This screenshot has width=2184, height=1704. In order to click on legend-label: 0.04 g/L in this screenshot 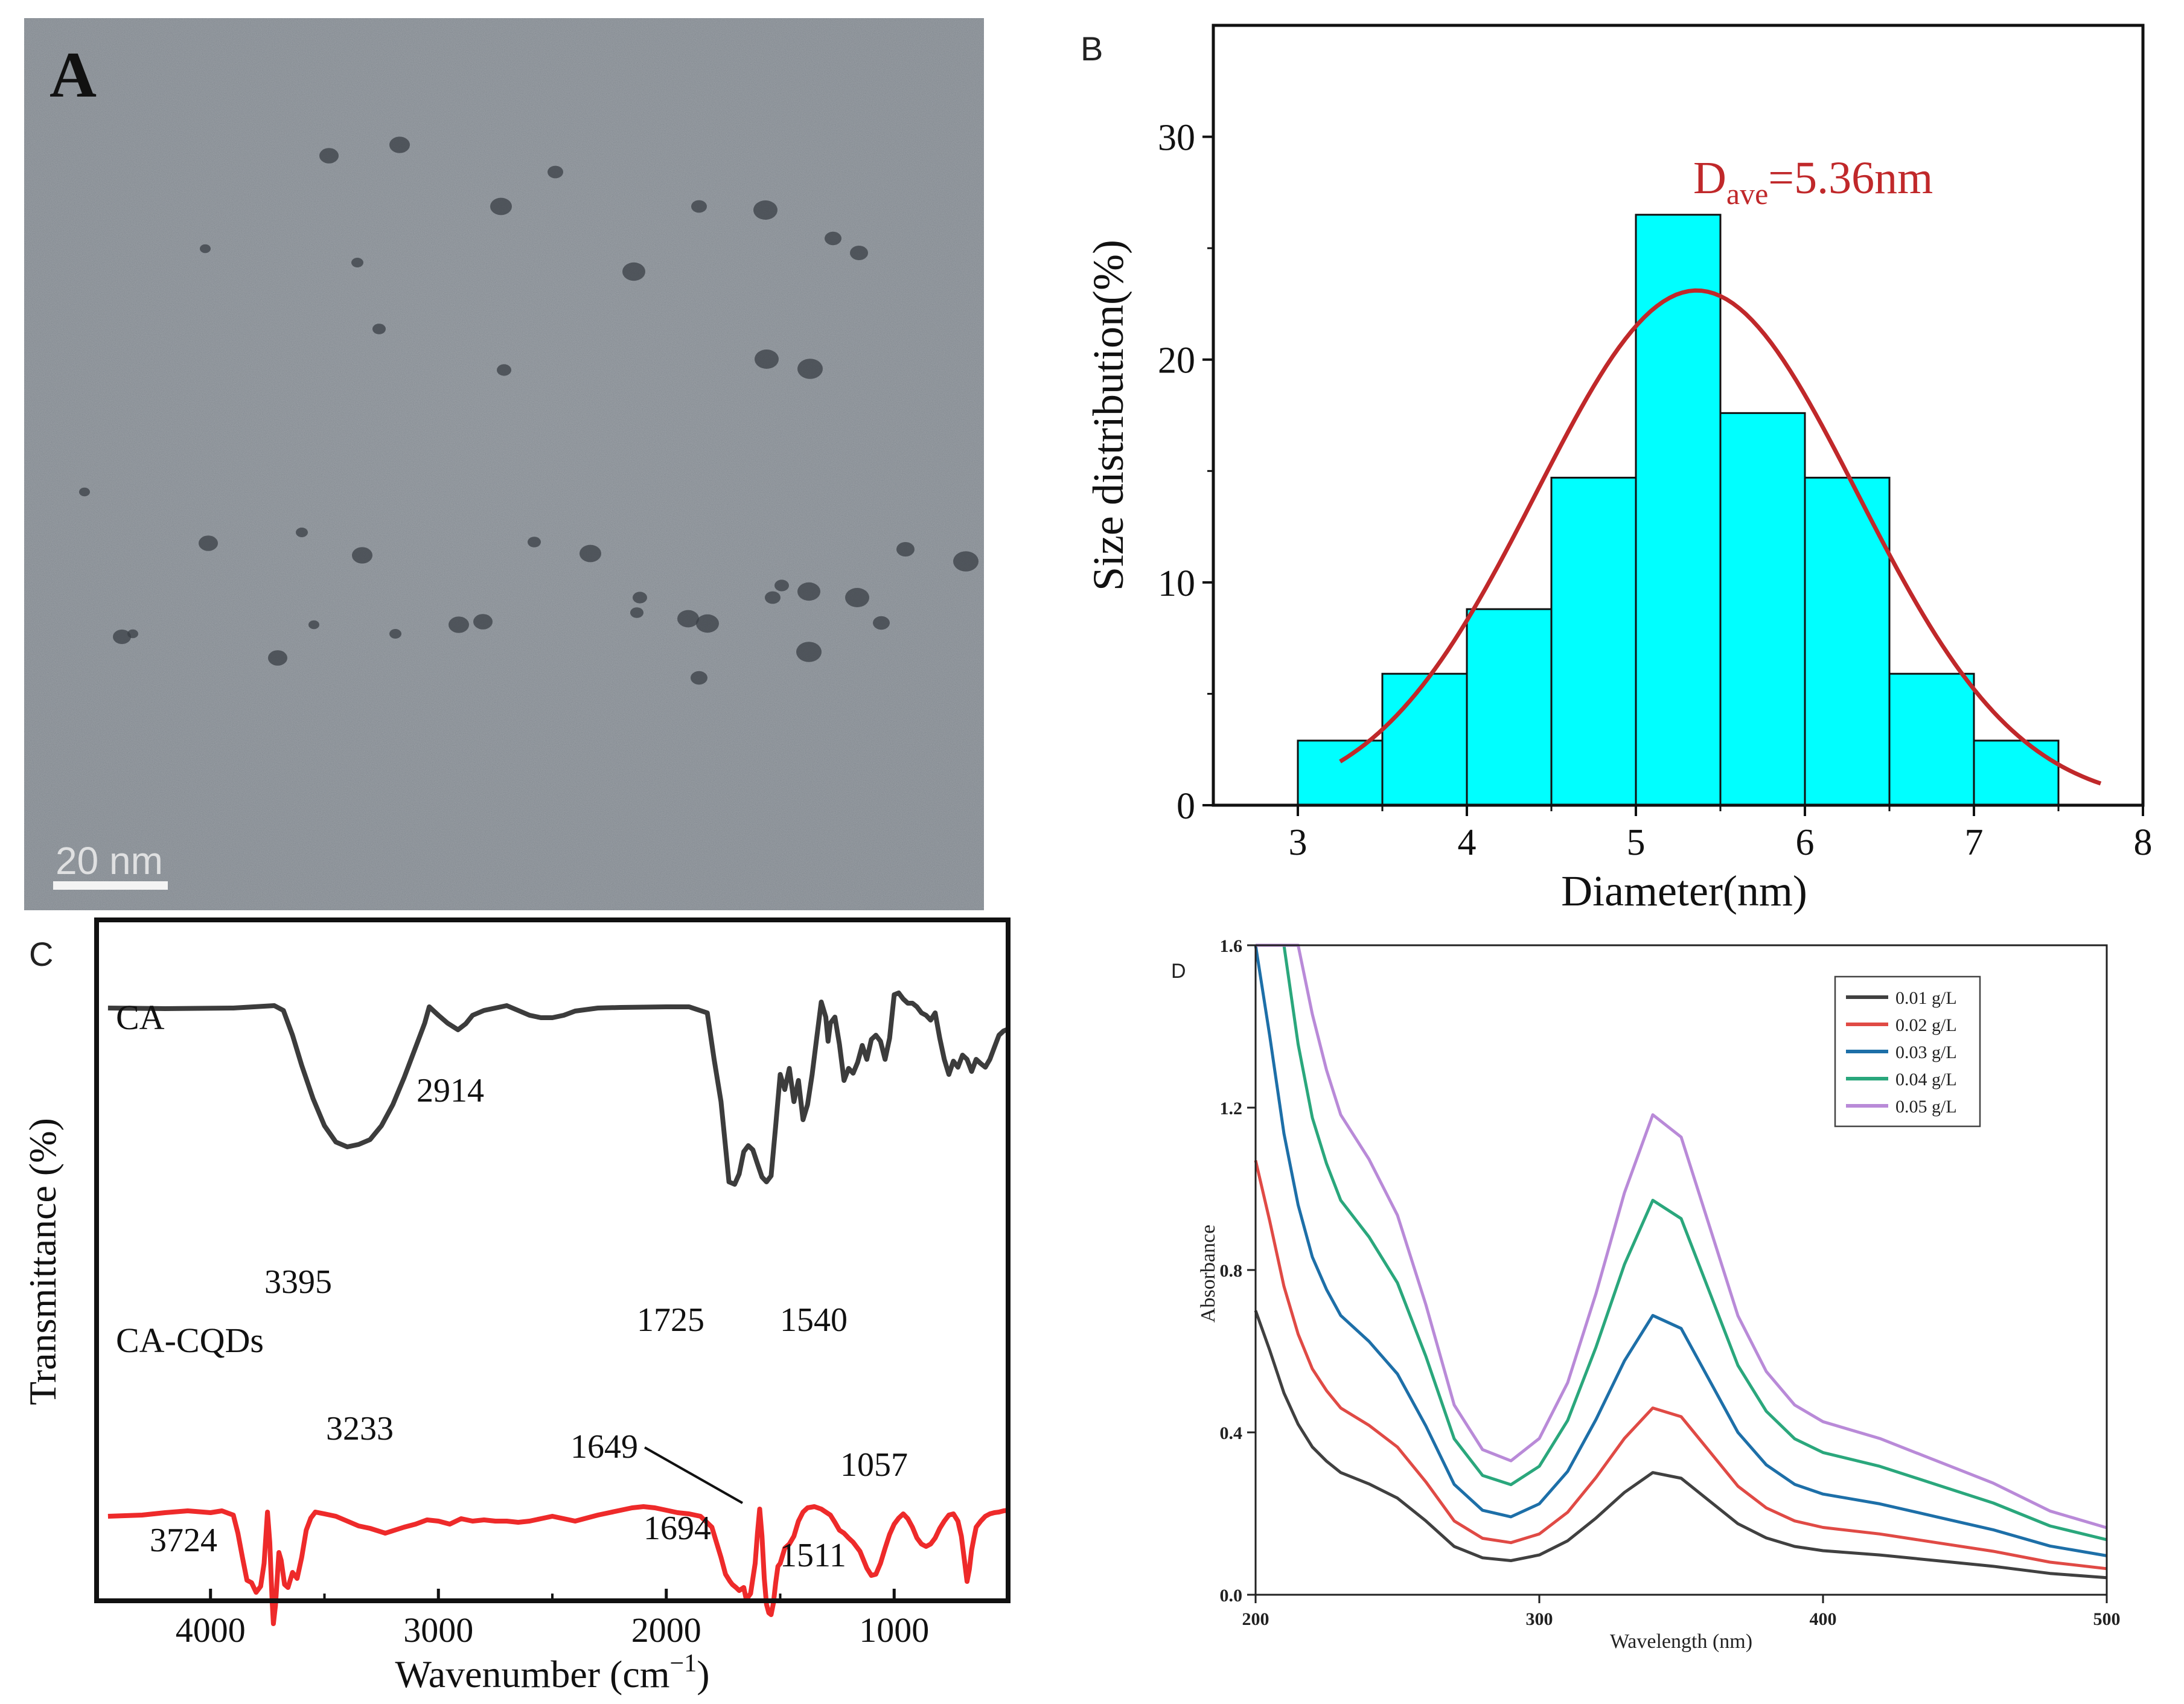, I will do `click(1926, 1080)`.